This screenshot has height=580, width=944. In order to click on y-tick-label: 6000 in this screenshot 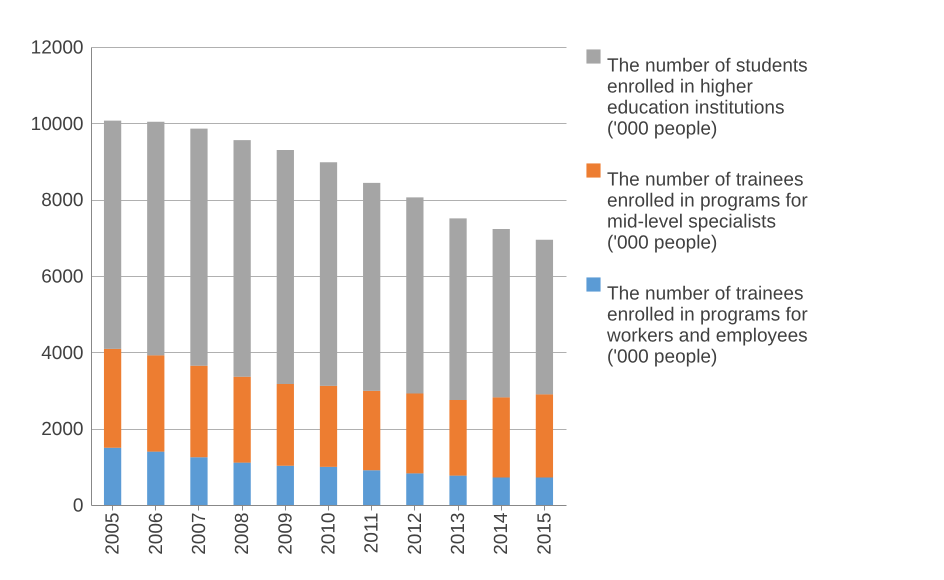, I will do `click(62, 277)`.